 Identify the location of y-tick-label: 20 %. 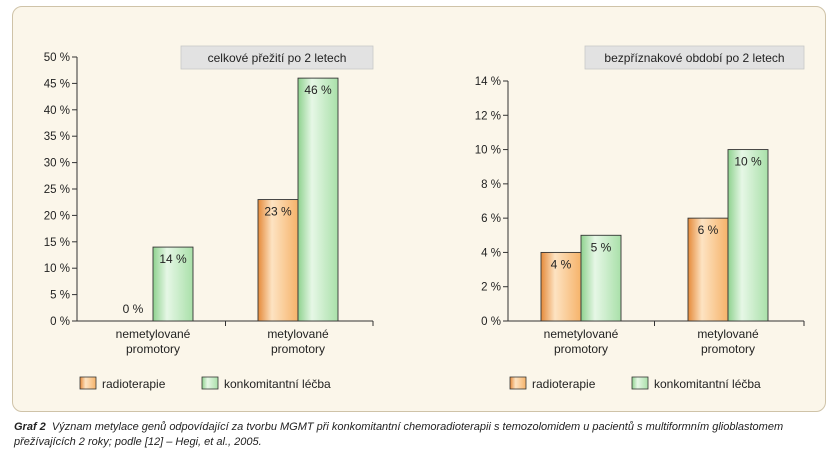
(57, 216).